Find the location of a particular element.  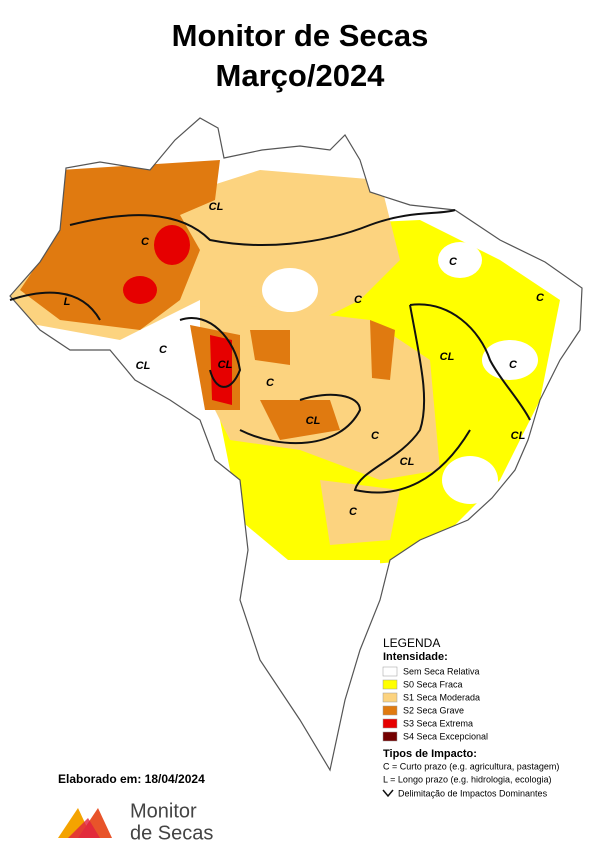

legend-label: S3 Seca Extrema is located at coordinates (438, 723).